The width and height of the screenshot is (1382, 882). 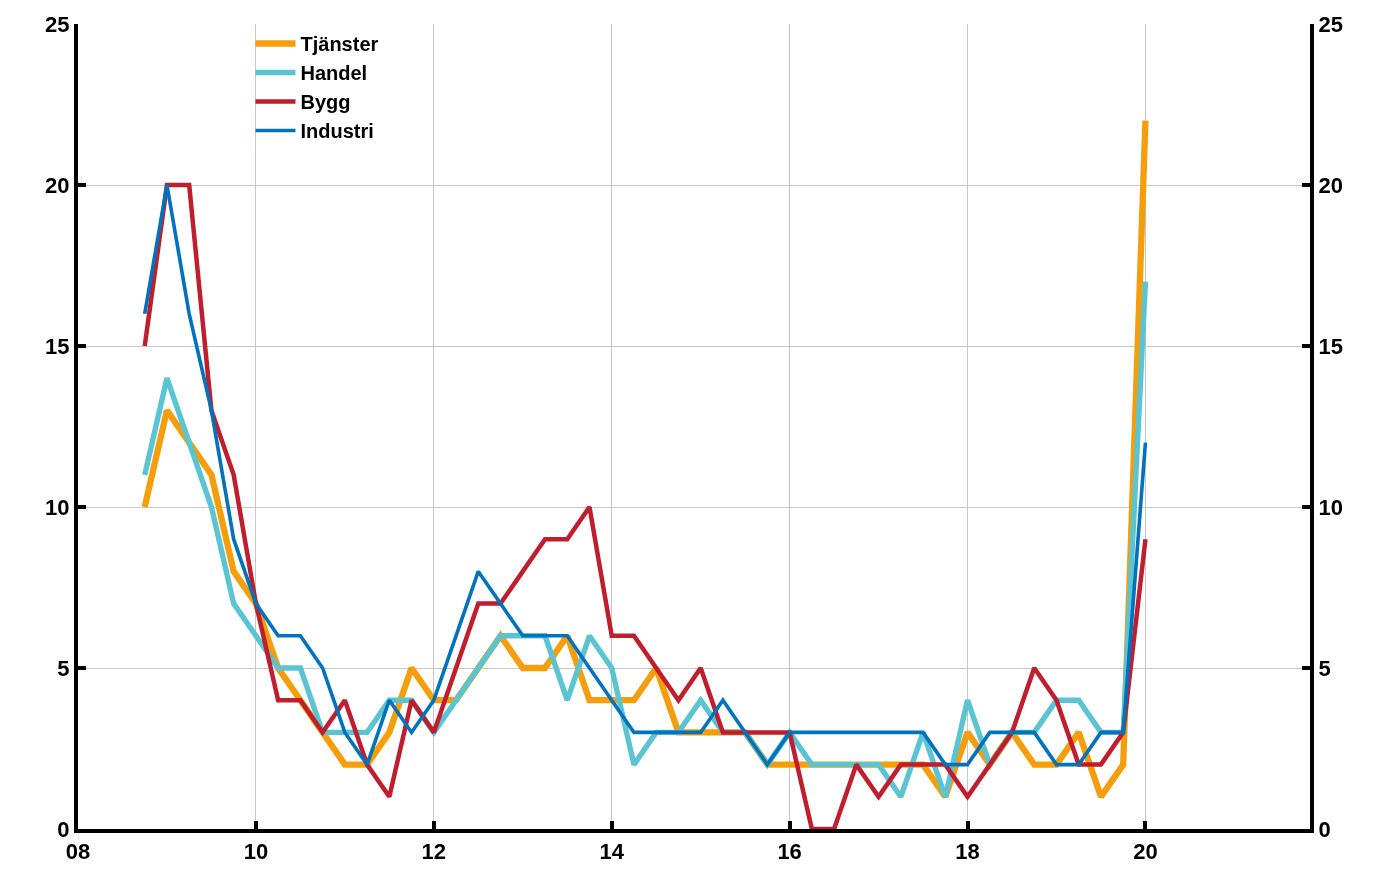 What do you see at coordinates (1145, 852) in the screenshot?
I see `x-tick-label: 20` at bounding box center [1145, 852].